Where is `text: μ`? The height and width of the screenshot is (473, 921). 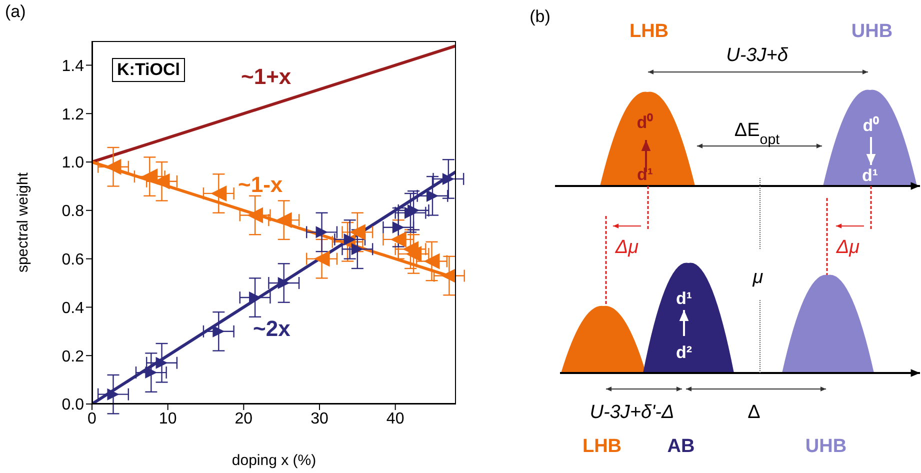 text: μ is located at coordinates (758, 277).